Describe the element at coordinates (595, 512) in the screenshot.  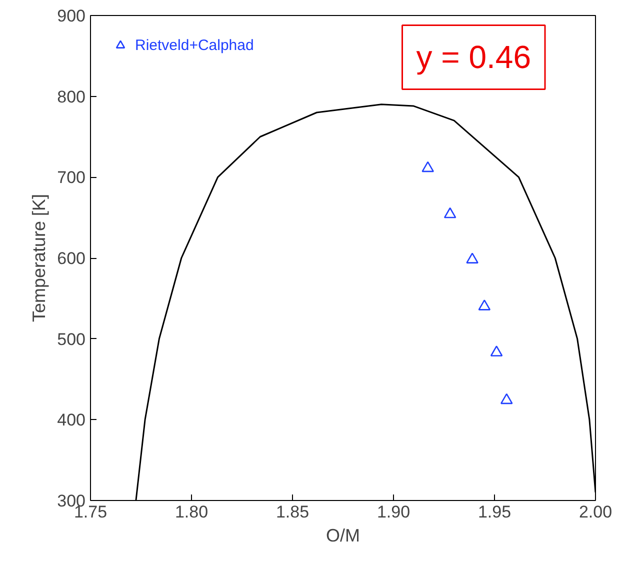
I see `x-tick-label: 2.00` at that location.